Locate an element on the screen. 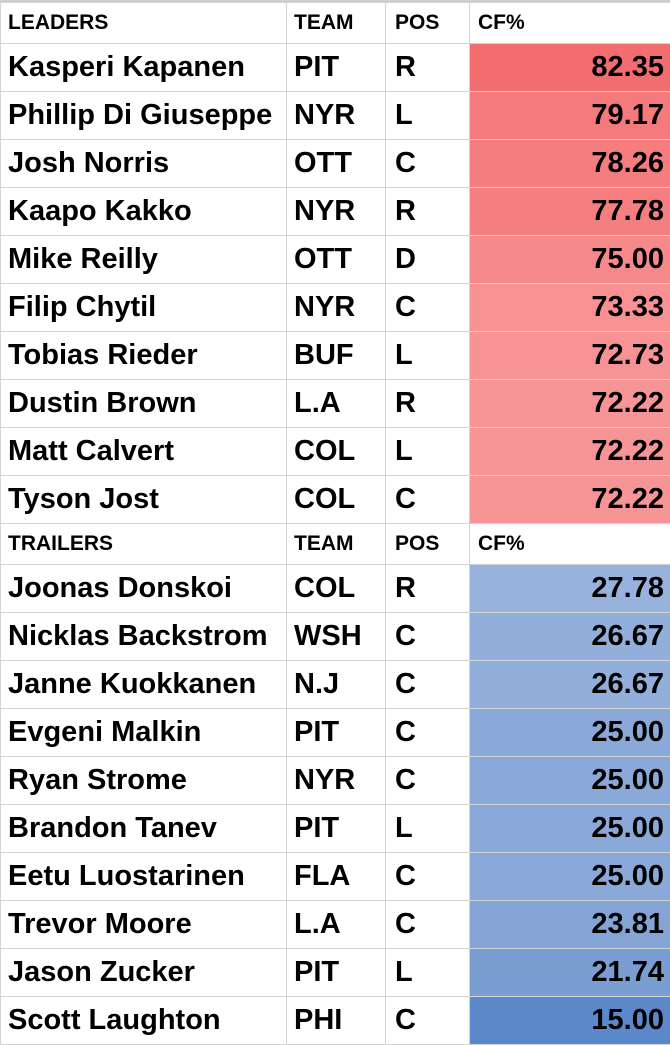  leaders-table-row: Tyson Jost COL C 72.22 is located at coordinates (335, 499).